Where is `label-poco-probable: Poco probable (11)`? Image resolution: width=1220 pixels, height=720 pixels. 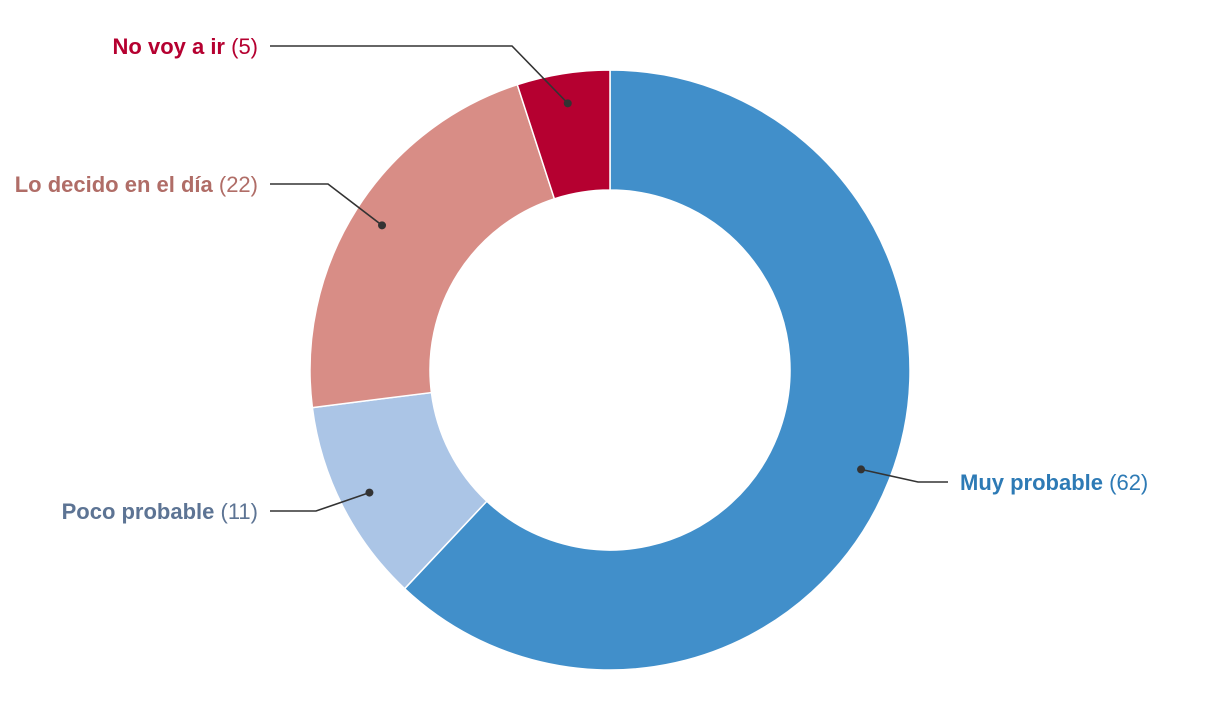
label-poco-probable: Poco probable (11) is located at coordinates (160, 511).